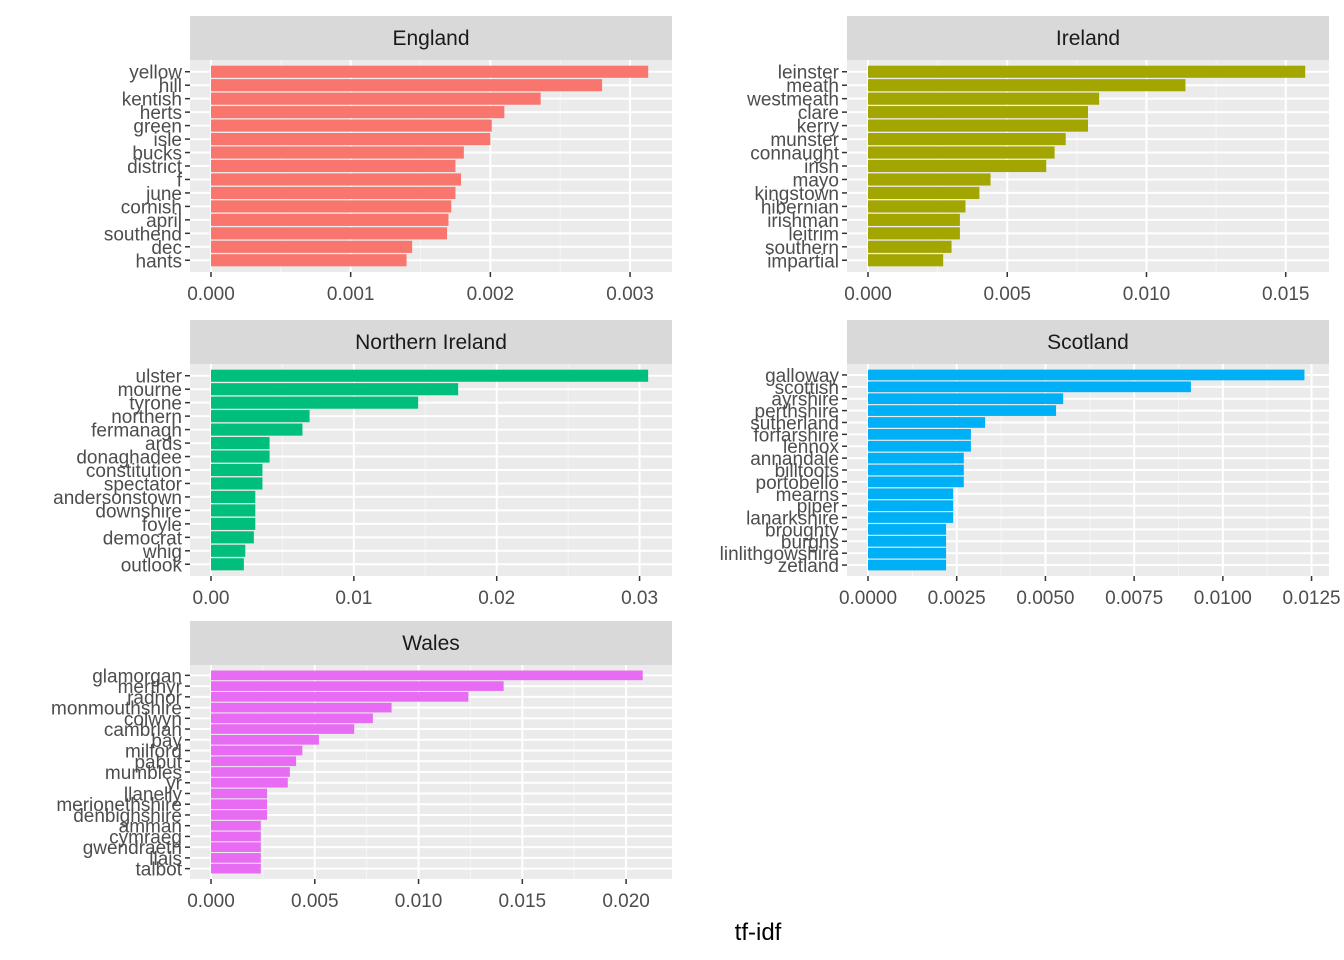 The height and width of the screenshot is (960, 1344). Describe the element at coordinates (116, 709) in the screenshot. I see `y-tick-label: monmouthshire` at that location.